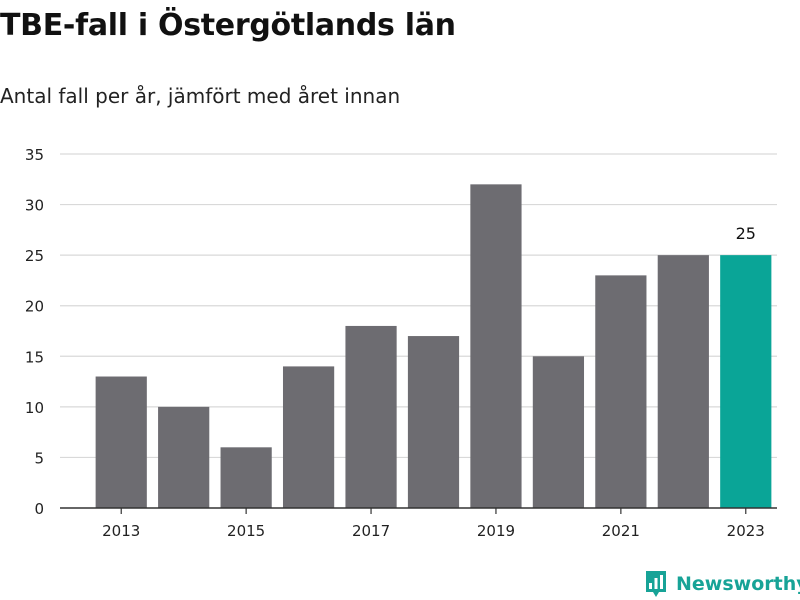 The width and height of the screenshot is (800, 600). Describe the element at coordinates (496, 531) in the screenshot. I see `x-tick-label: 2019` at that location.